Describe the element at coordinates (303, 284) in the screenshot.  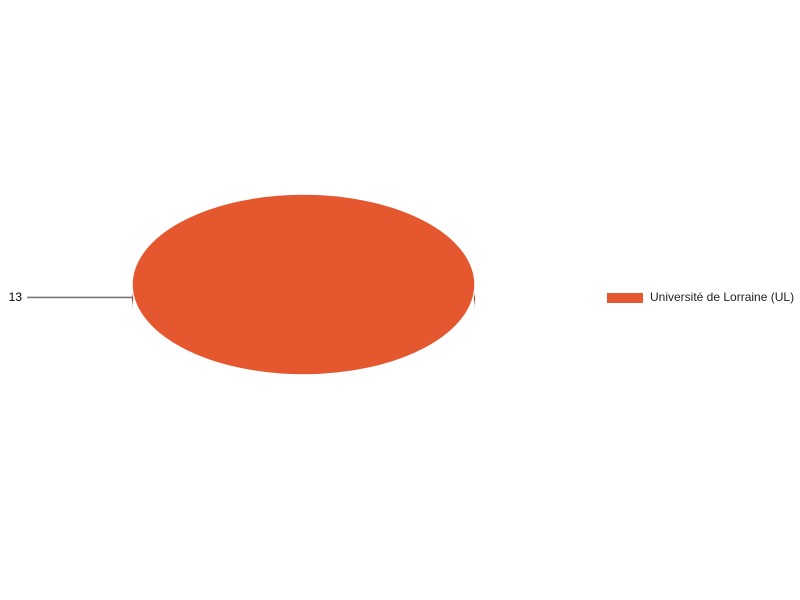
I see `pie-slice-top` at that location.